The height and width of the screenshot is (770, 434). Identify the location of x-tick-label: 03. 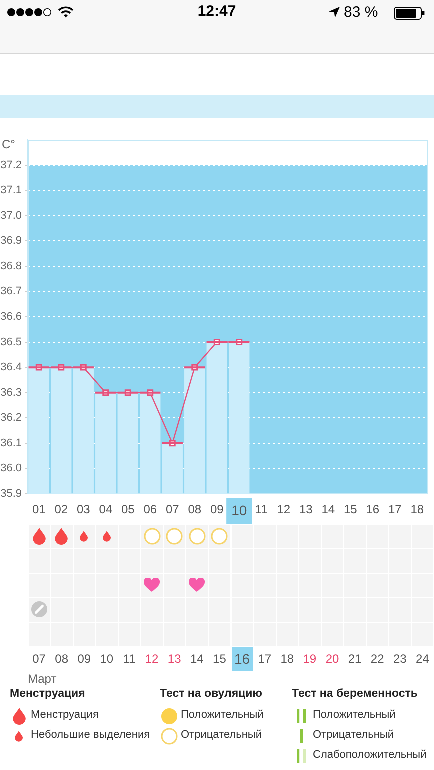
(83, 509).